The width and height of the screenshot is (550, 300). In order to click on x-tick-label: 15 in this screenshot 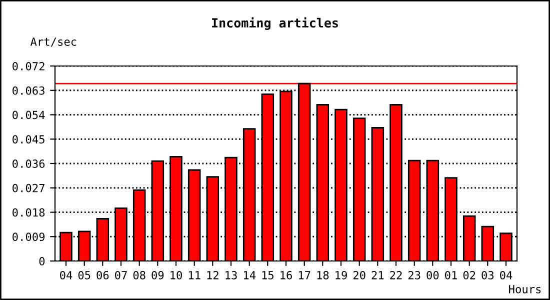, I will do `click(268, 275)`.